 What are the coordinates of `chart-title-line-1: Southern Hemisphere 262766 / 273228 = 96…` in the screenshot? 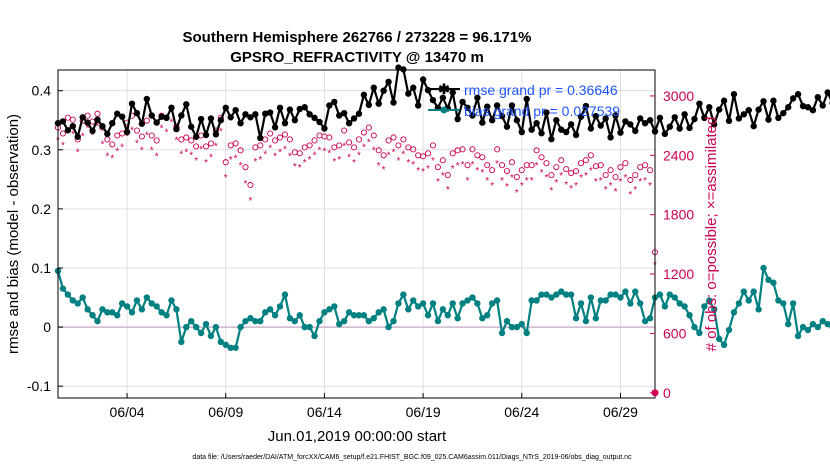 It's located at (357, 37).